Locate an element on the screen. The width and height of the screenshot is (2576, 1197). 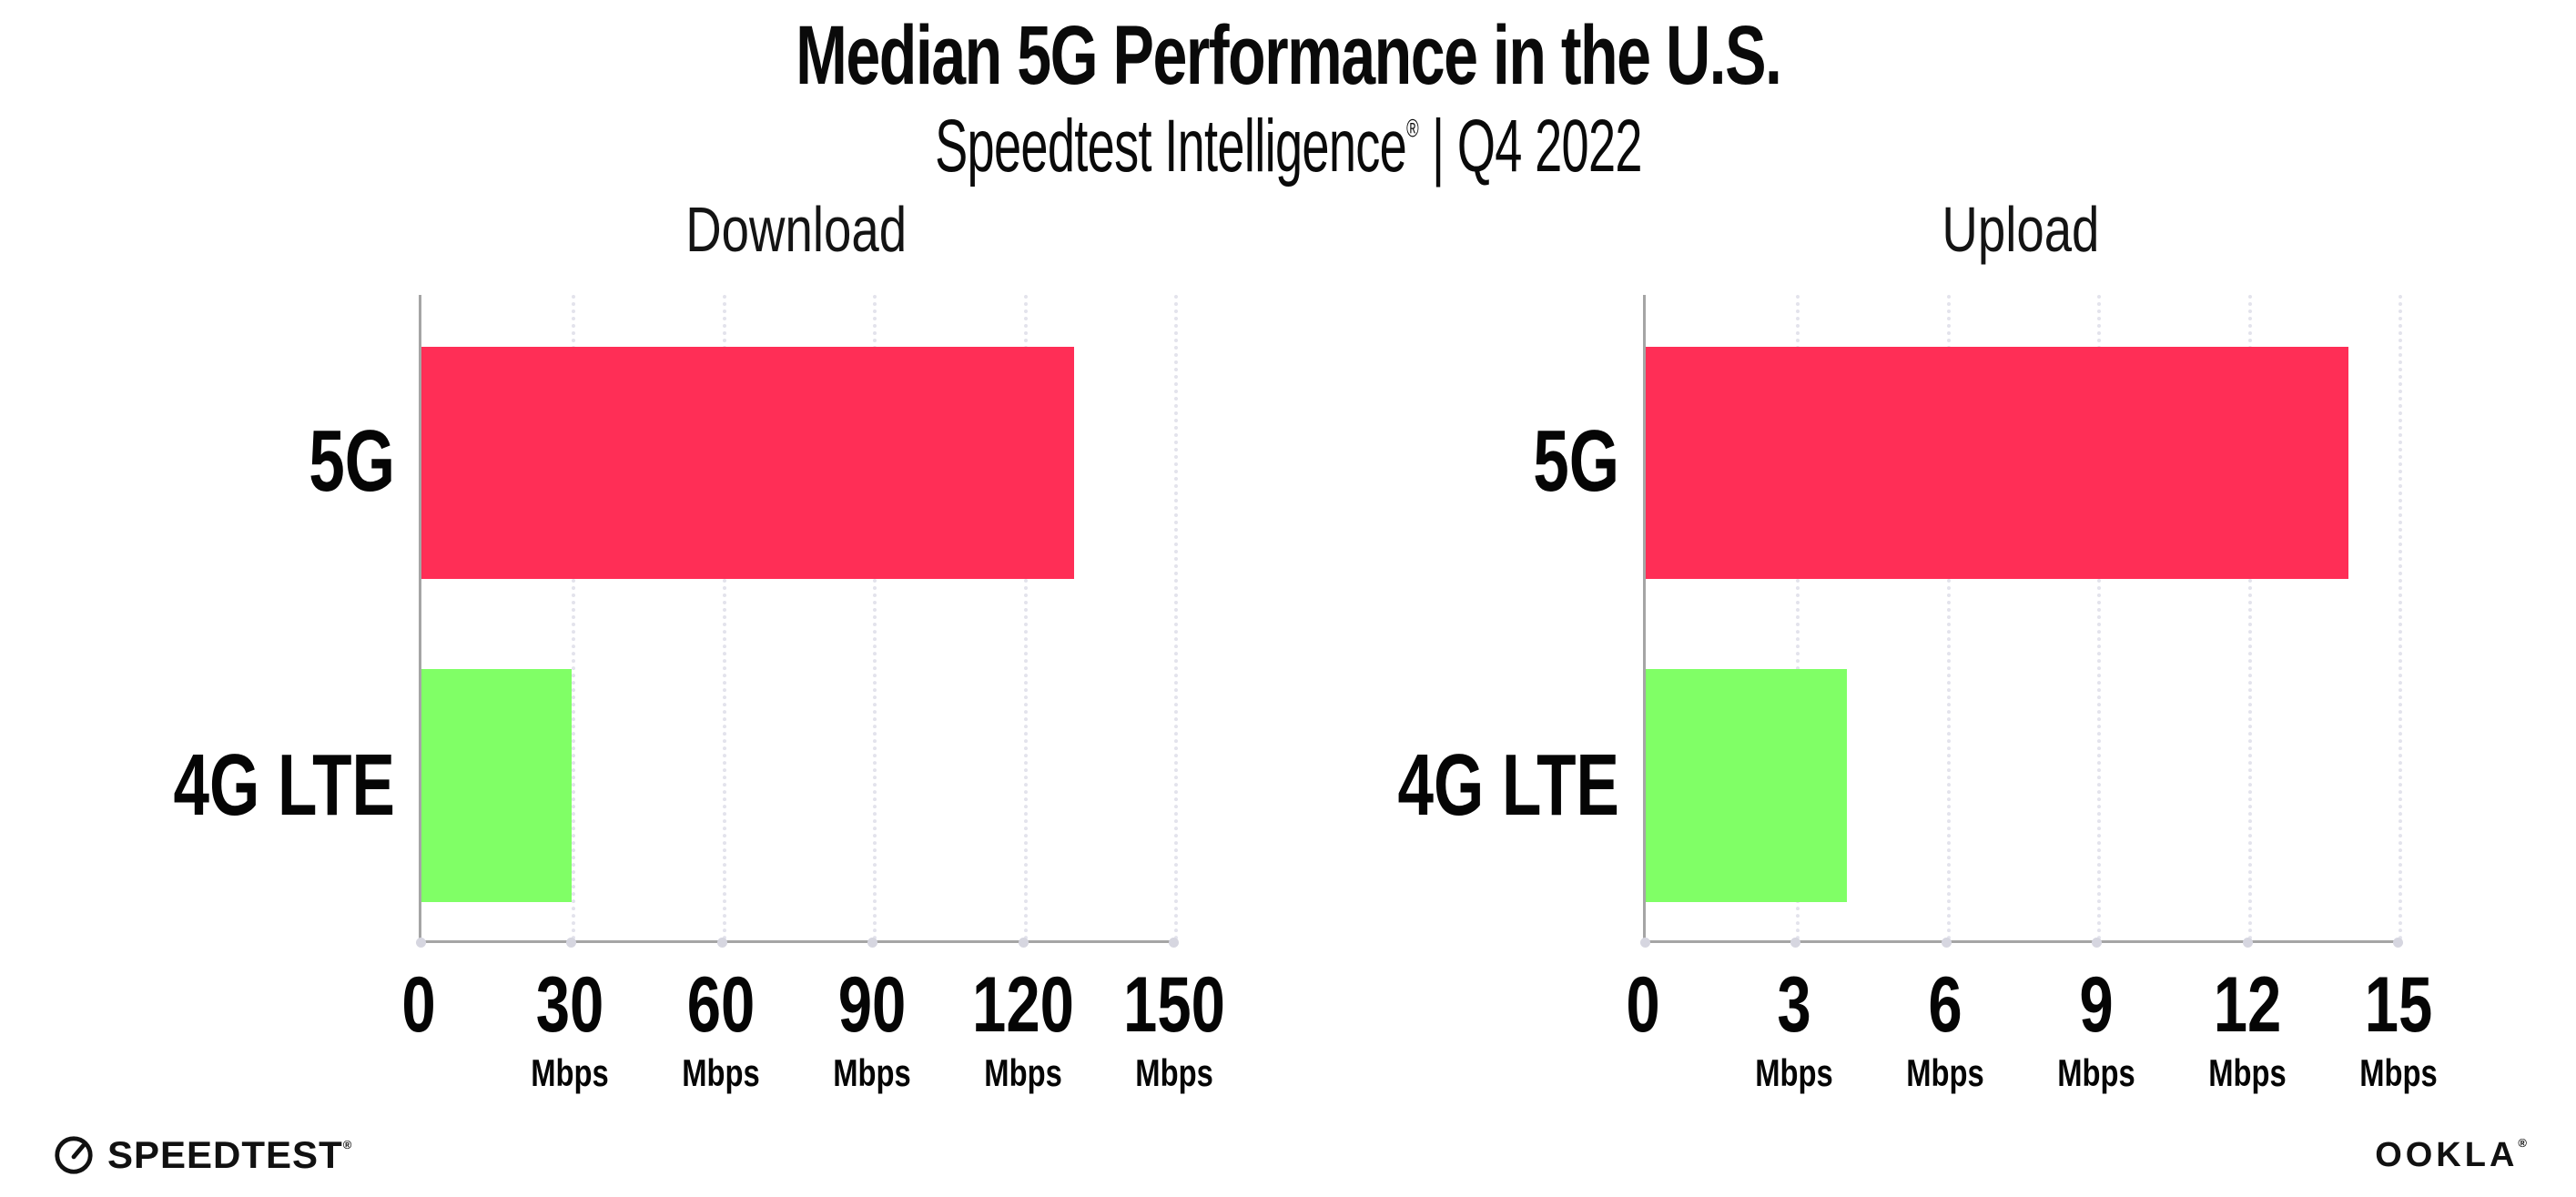
speedtest-registered-icon: ® is located at coordinates (347, 1145).